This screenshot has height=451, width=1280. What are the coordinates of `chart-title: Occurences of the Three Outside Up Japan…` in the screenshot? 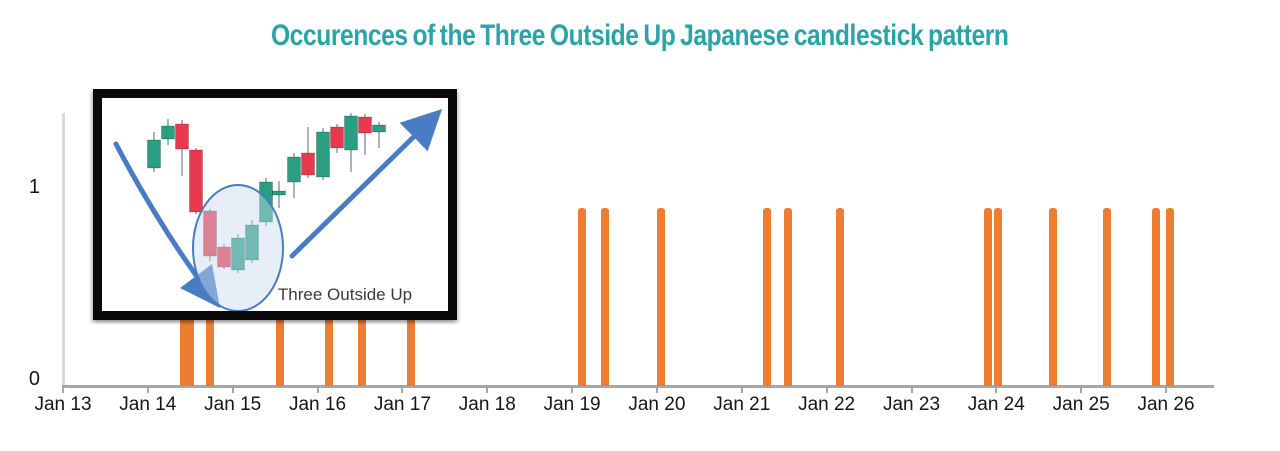 It's located at (640, 36).